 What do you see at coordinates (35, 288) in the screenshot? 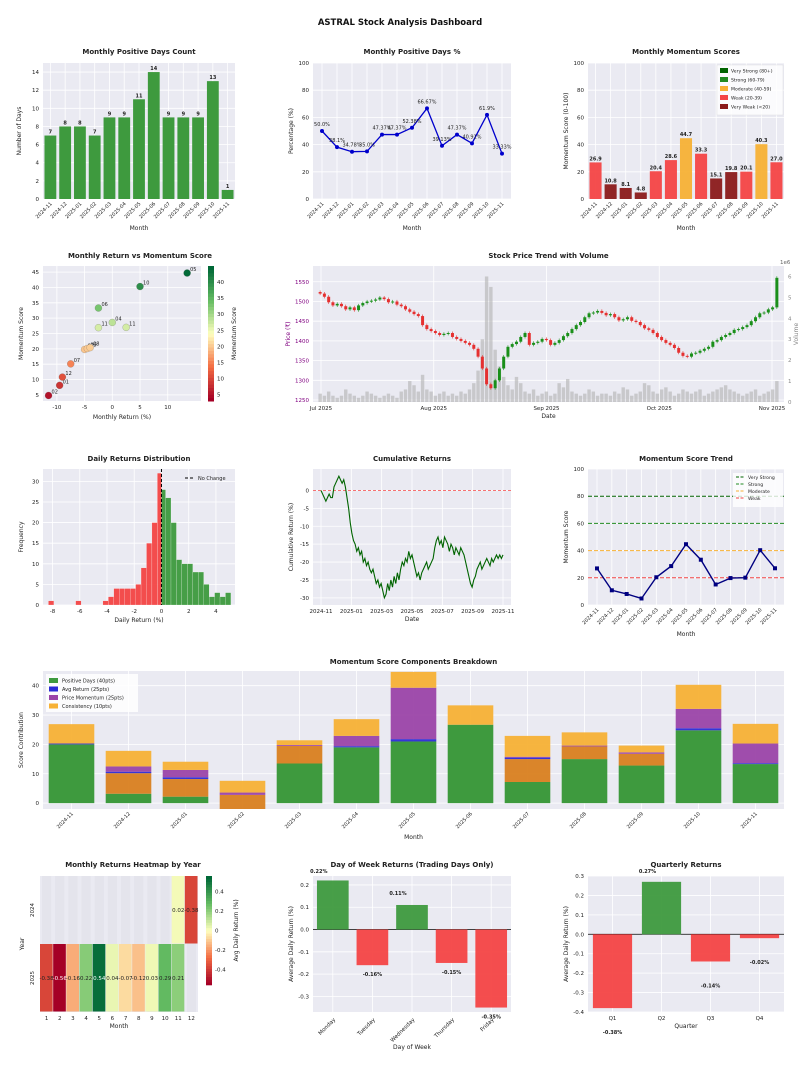
I see `y-tick-label: 40` at bounding box center [35, 288].